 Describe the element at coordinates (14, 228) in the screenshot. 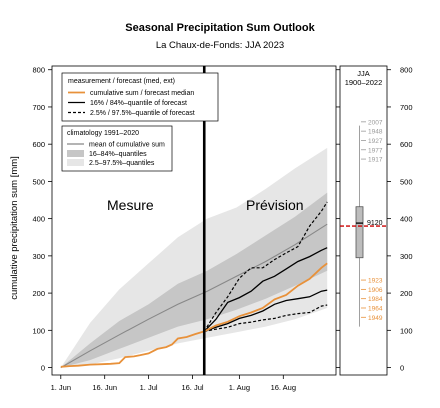

I see `y-axis-label: cumulative precipitation sum [mm]` at that location.